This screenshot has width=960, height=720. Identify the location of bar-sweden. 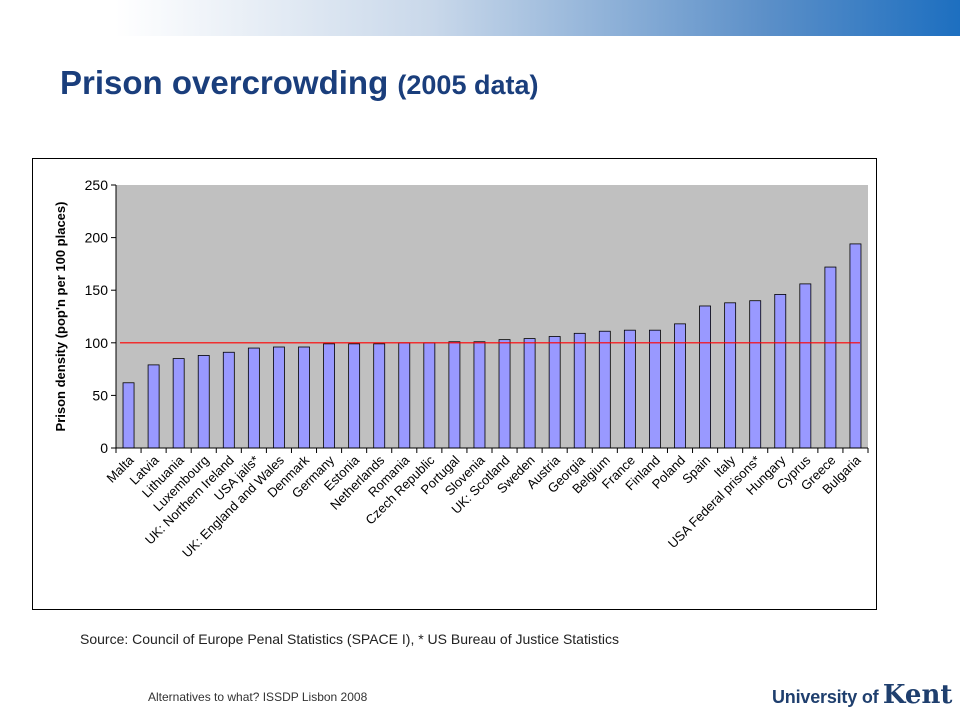
(529, 393).